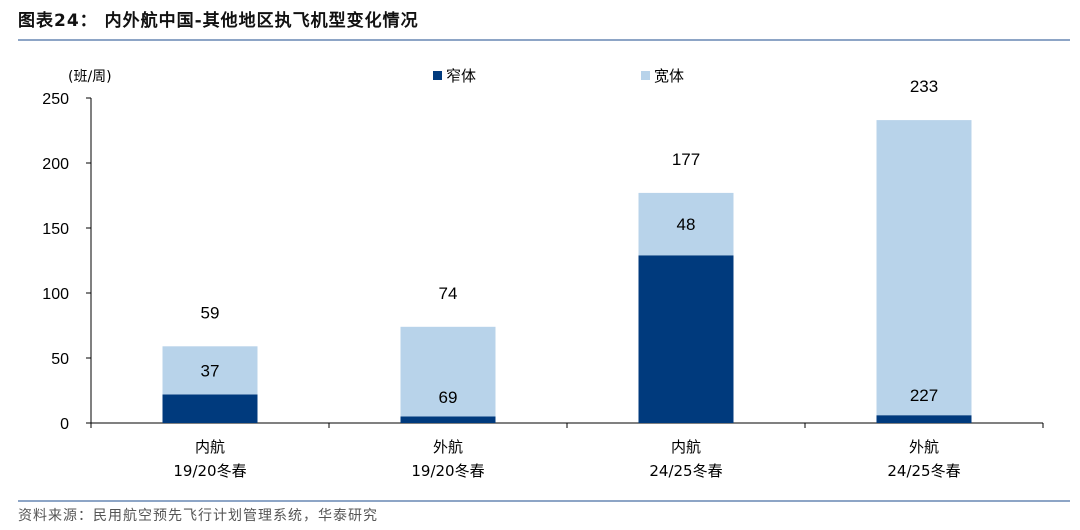  I want to click on segment-value-label: 69, so click(448, 397).